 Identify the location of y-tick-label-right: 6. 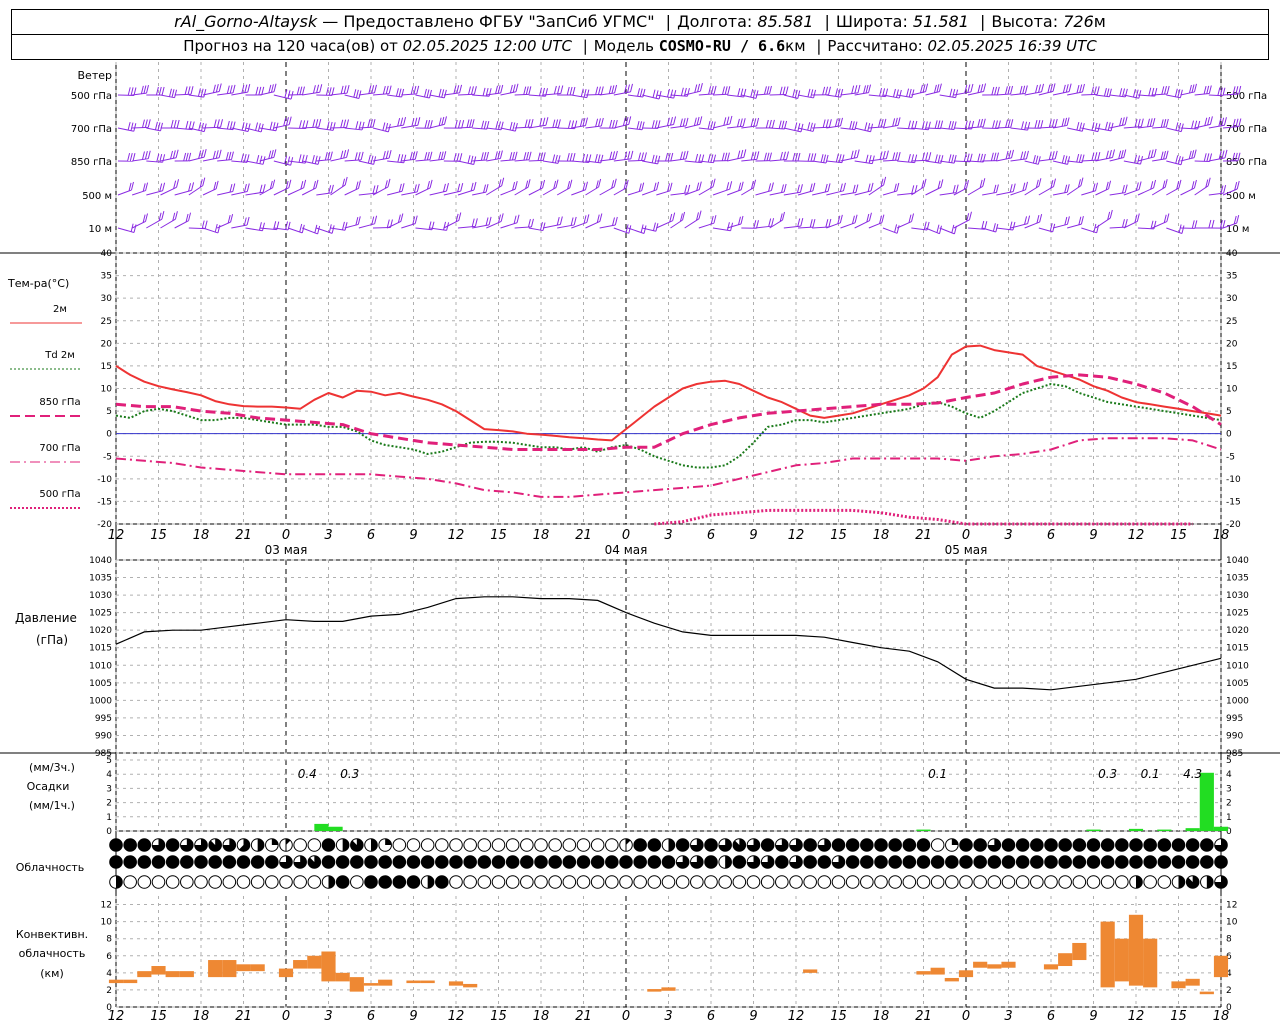
(1229, 957).